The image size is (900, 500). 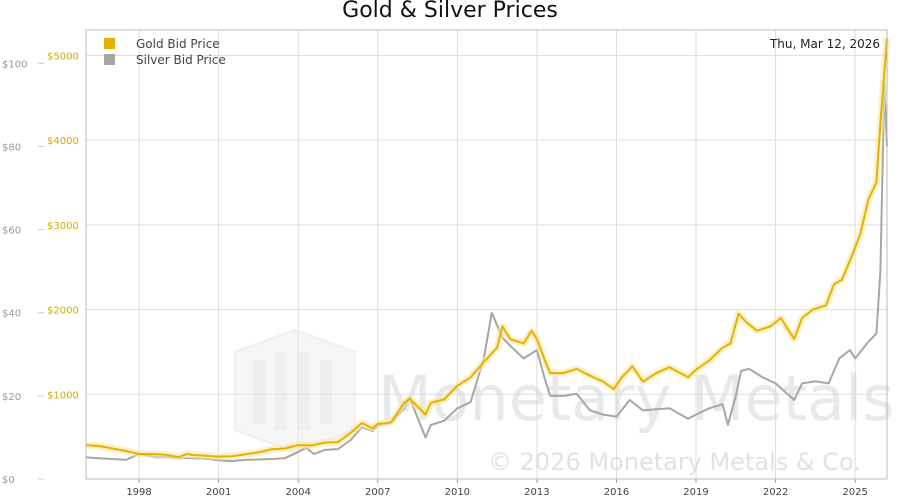 I want to click on legend: Gold Bid Price Silver Bid Price, so click(x=165, y=52).